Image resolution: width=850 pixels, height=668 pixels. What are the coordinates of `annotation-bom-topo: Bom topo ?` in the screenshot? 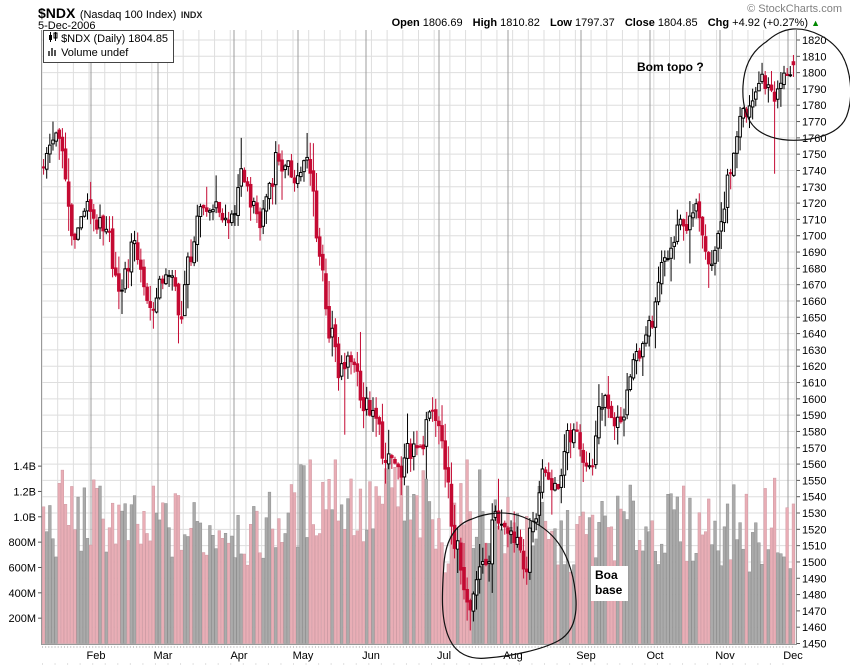 It's located at (670, 67).